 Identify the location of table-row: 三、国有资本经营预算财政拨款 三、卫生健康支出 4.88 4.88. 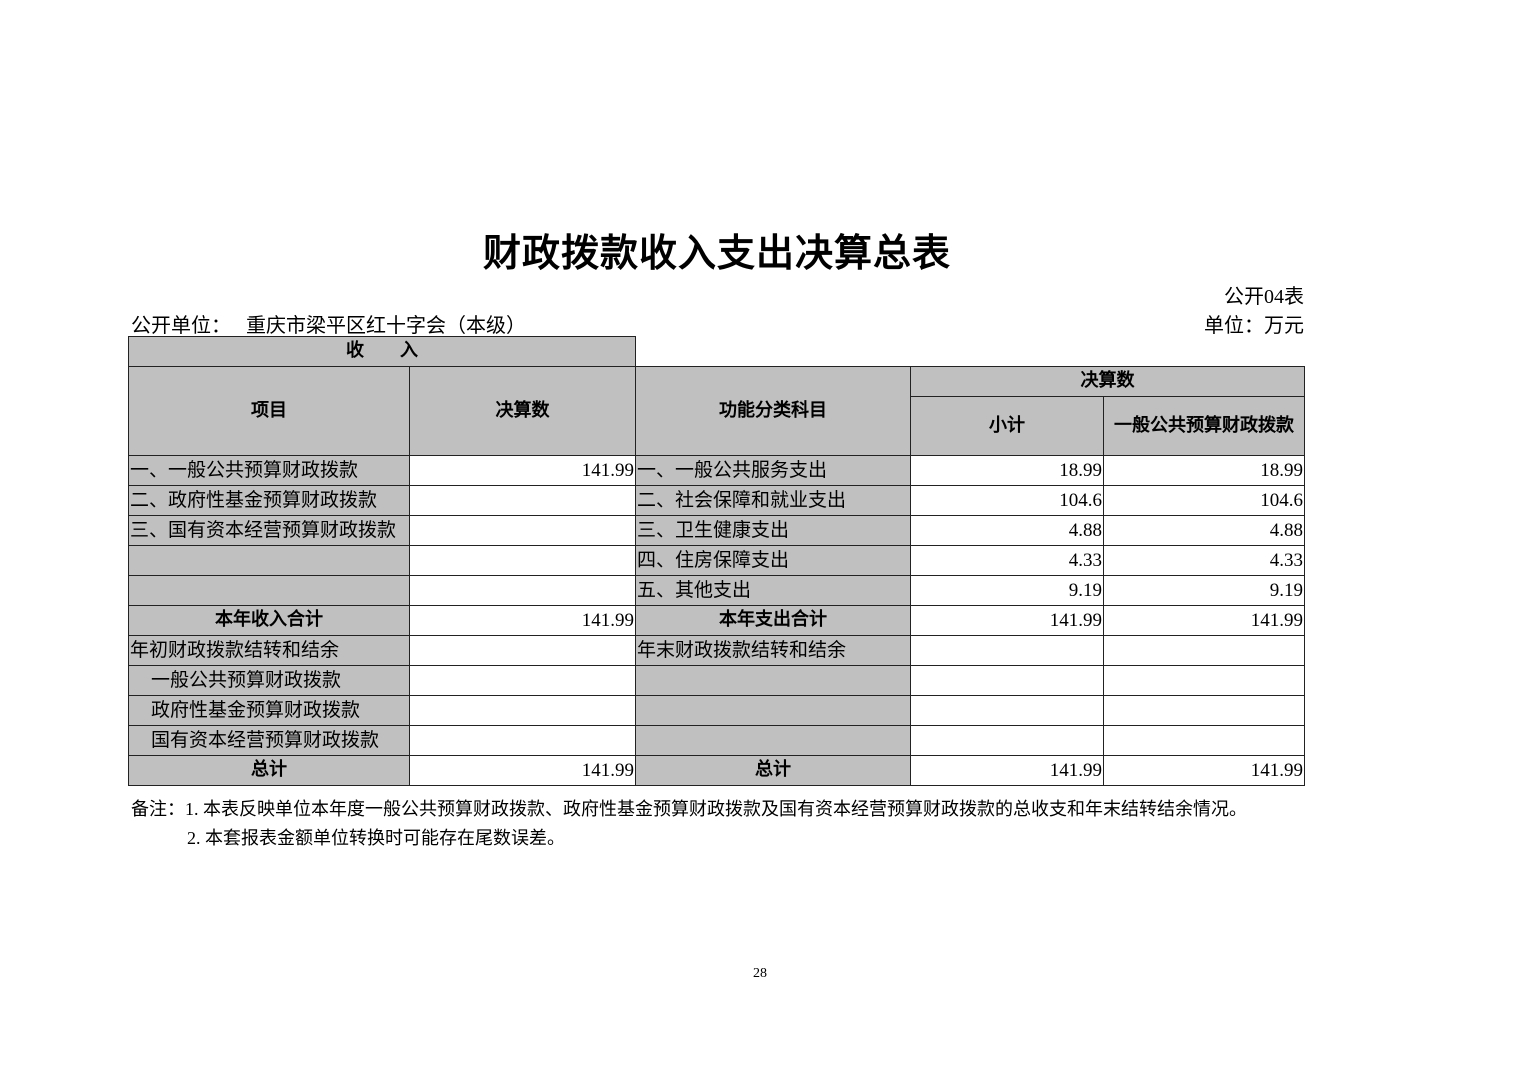
(716, 530).